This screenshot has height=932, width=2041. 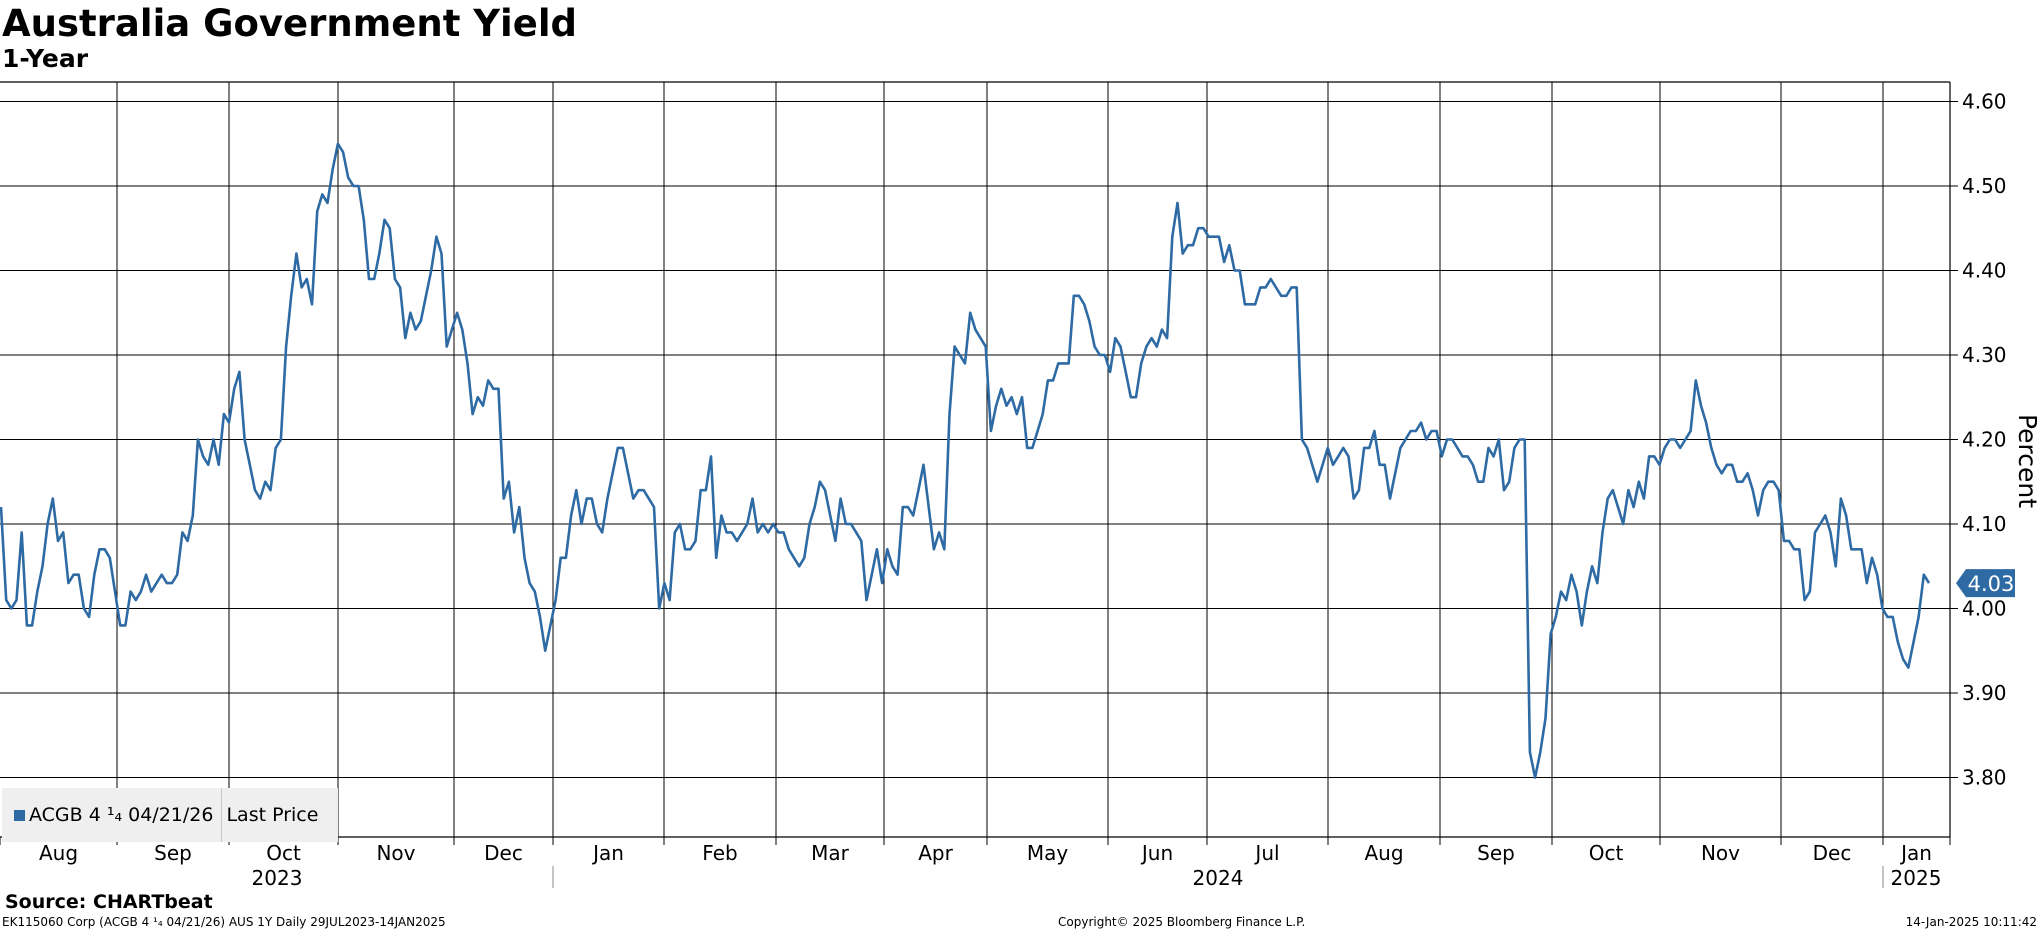 I want to click on x-year-label: 2024, so click(x=1218, y=878).